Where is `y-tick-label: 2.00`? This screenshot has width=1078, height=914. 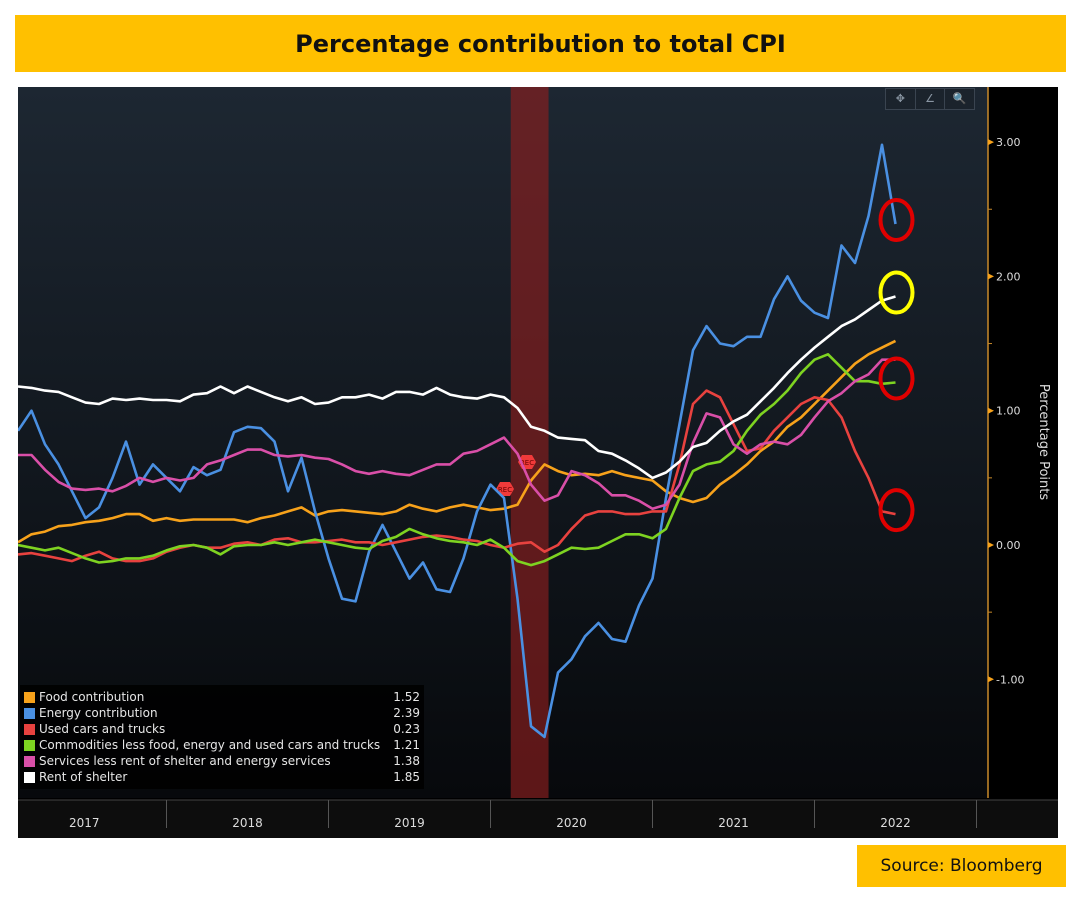
y-tick-label: 2.00 is located at coordinates (1008, 276).